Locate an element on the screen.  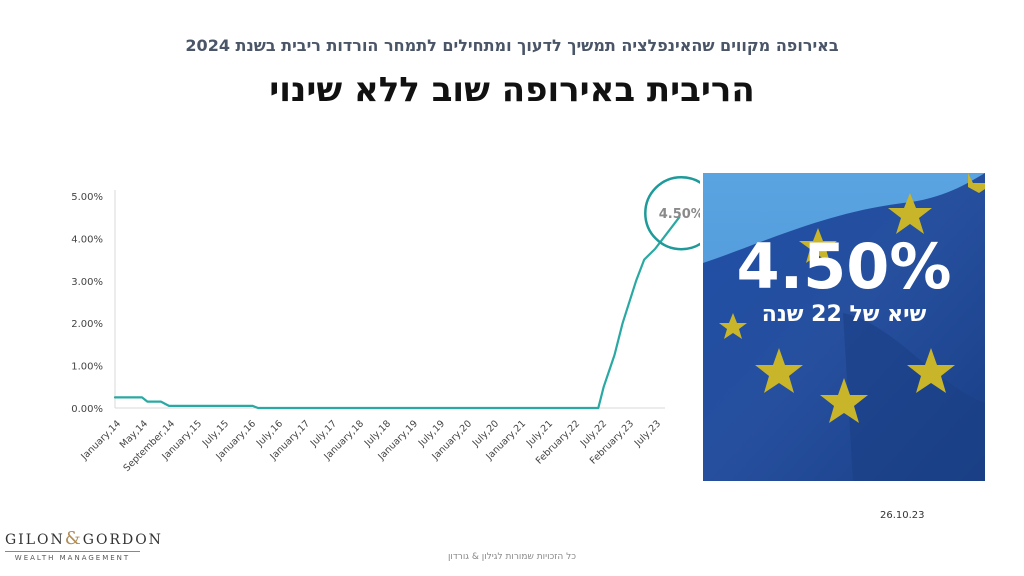
y-tick-label: 1.00% is located at coordinates (87, 367).